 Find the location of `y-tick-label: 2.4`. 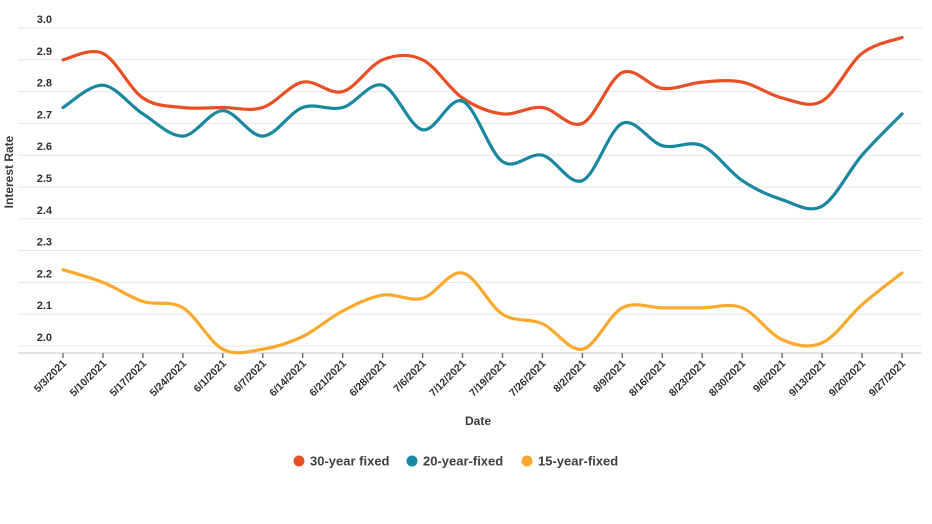

y-tick-label: 2.4 is located at coordinates (45, 211).